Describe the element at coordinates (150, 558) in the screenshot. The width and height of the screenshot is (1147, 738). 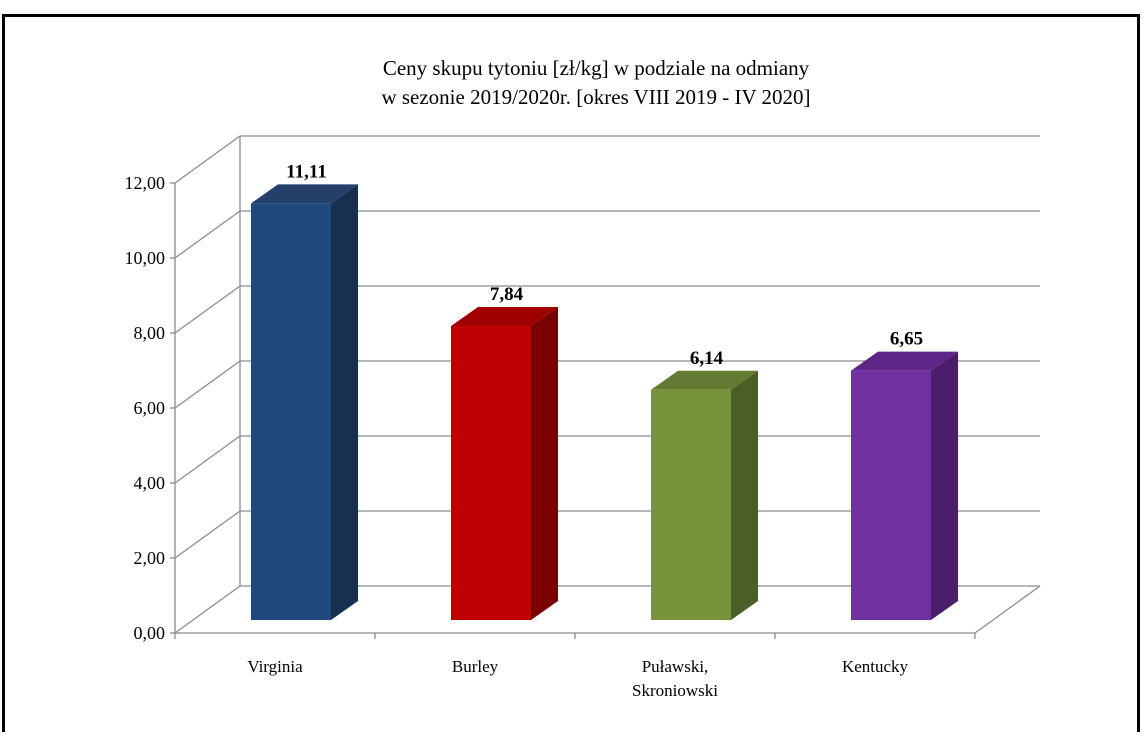
I see `y-tick-label-1: 2,00` at that location.